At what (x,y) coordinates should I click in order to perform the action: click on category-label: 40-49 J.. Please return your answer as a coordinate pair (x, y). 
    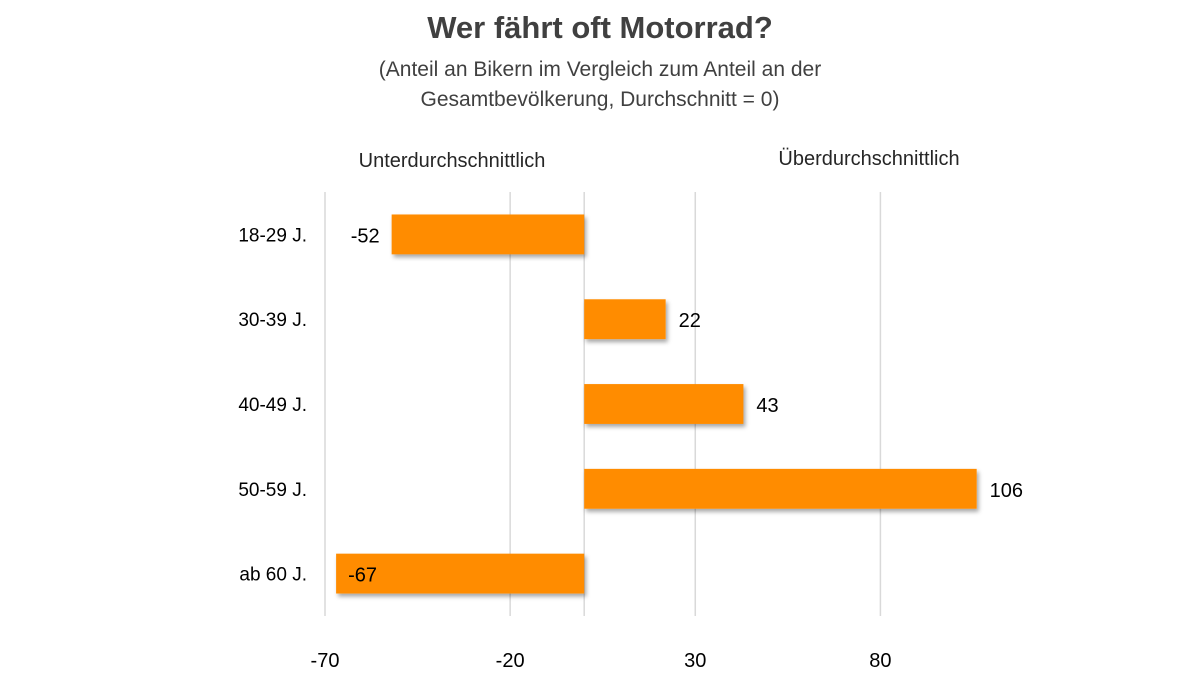
    Looking at the image, I should click on (272, 405).